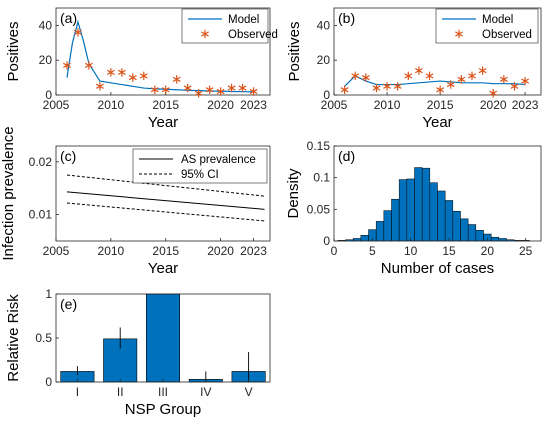  What do you see at coordinates (293, 193) in the screenshot?
I see `y-axis-label: Density` at bounding box center [293, 193].